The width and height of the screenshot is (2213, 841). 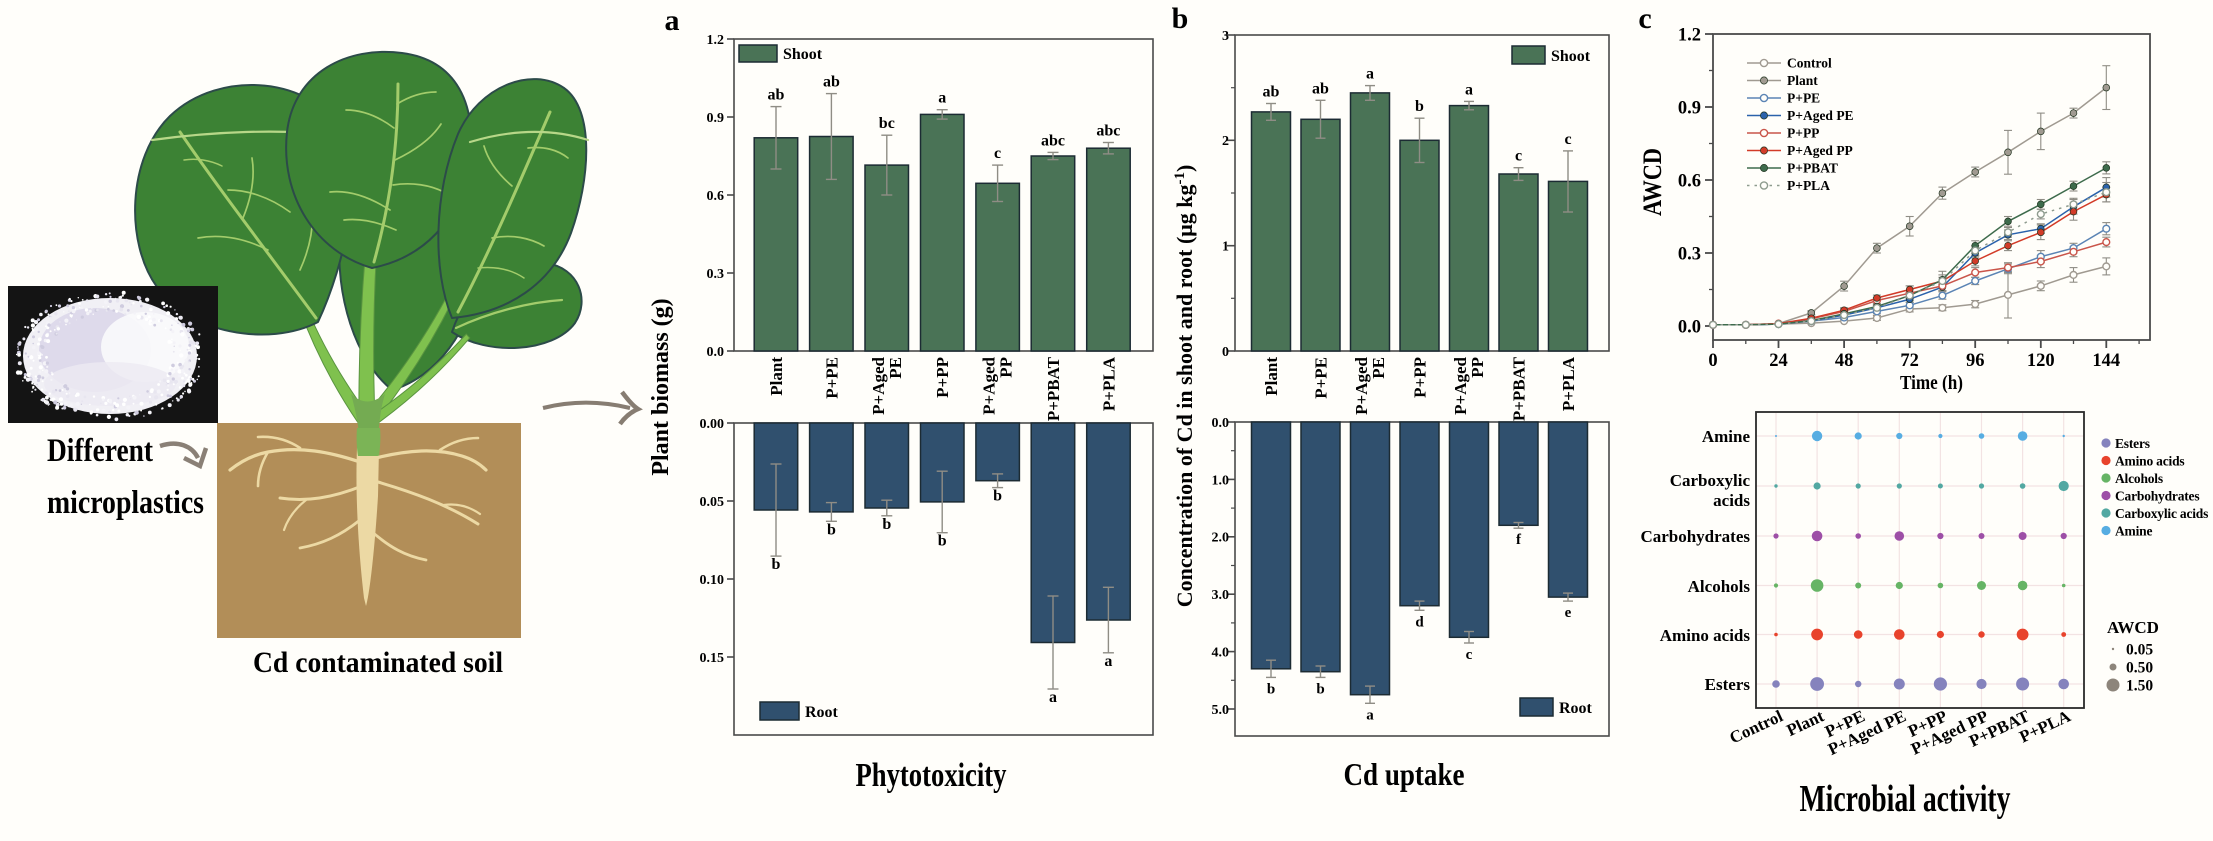 I want to click on svg-text: Carboxylic acids, so click(x=2161, y=513).